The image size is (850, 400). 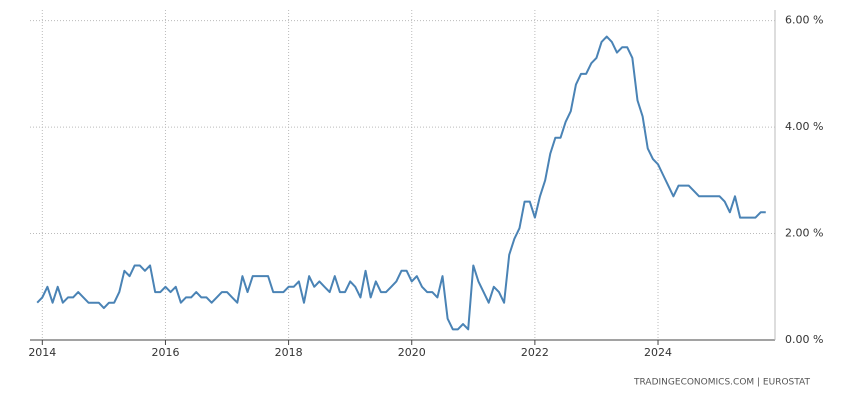 I want to click on y-tick-label: 0.00 %, so click(x=804, y=339).